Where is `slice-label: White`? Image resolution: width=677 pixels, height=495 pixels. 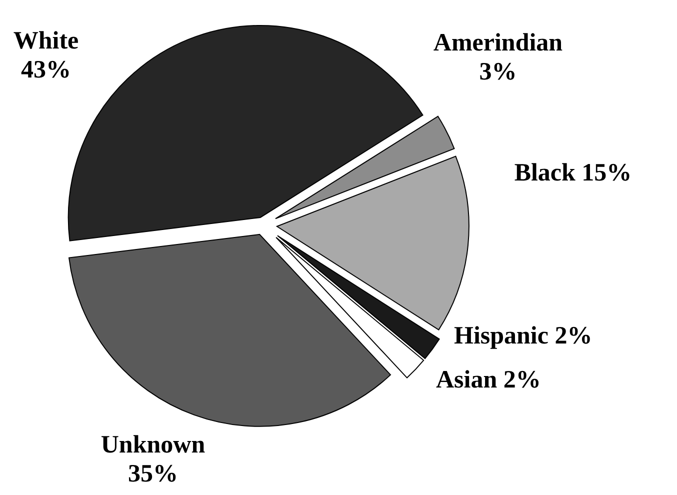
slice-label: White is located at coordinates (46, 41).